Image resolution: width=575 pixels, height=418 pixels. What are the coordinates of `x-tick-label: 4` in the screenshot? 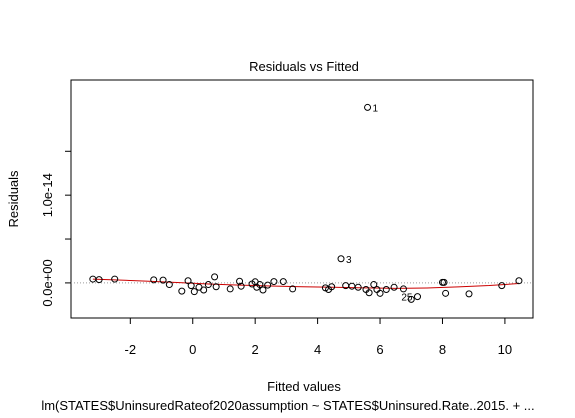 It's located at (317, 349).